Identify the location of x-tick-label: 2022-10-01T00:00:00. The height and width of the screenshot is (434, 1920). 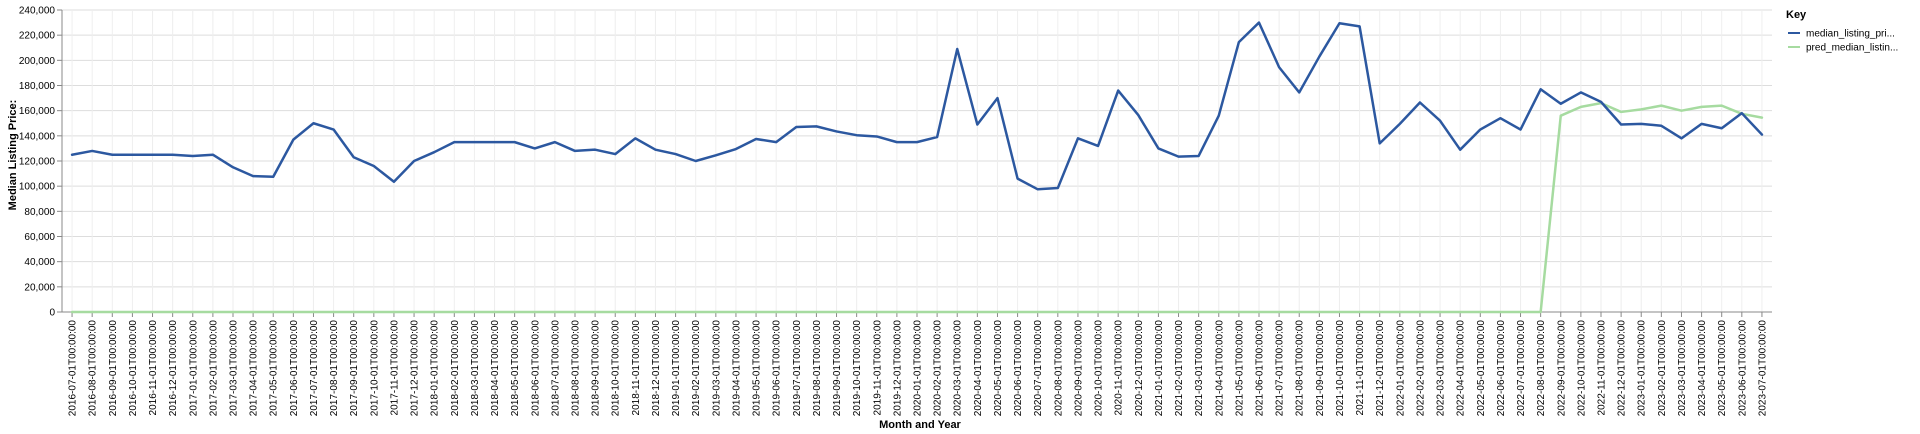
(1581, 368).